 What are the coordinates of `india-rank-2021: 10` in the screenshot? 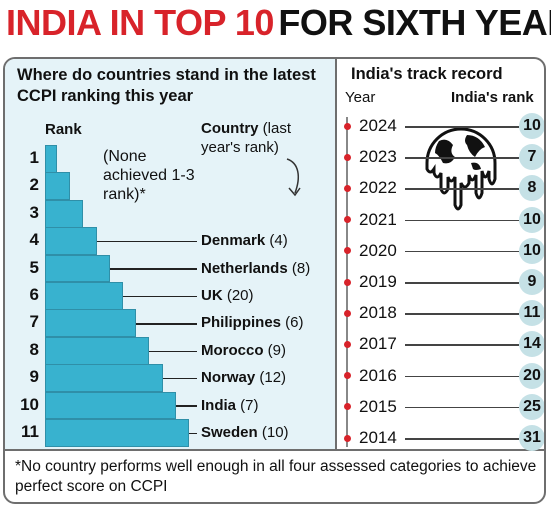 It's located at (531, 219).